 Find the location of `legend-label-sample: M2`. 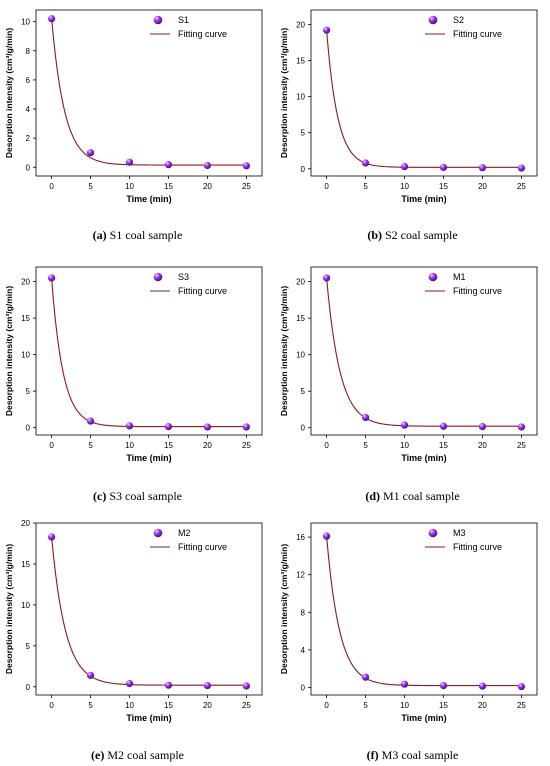

legend-label-sample: M2 is located at coordinates (184, 533).